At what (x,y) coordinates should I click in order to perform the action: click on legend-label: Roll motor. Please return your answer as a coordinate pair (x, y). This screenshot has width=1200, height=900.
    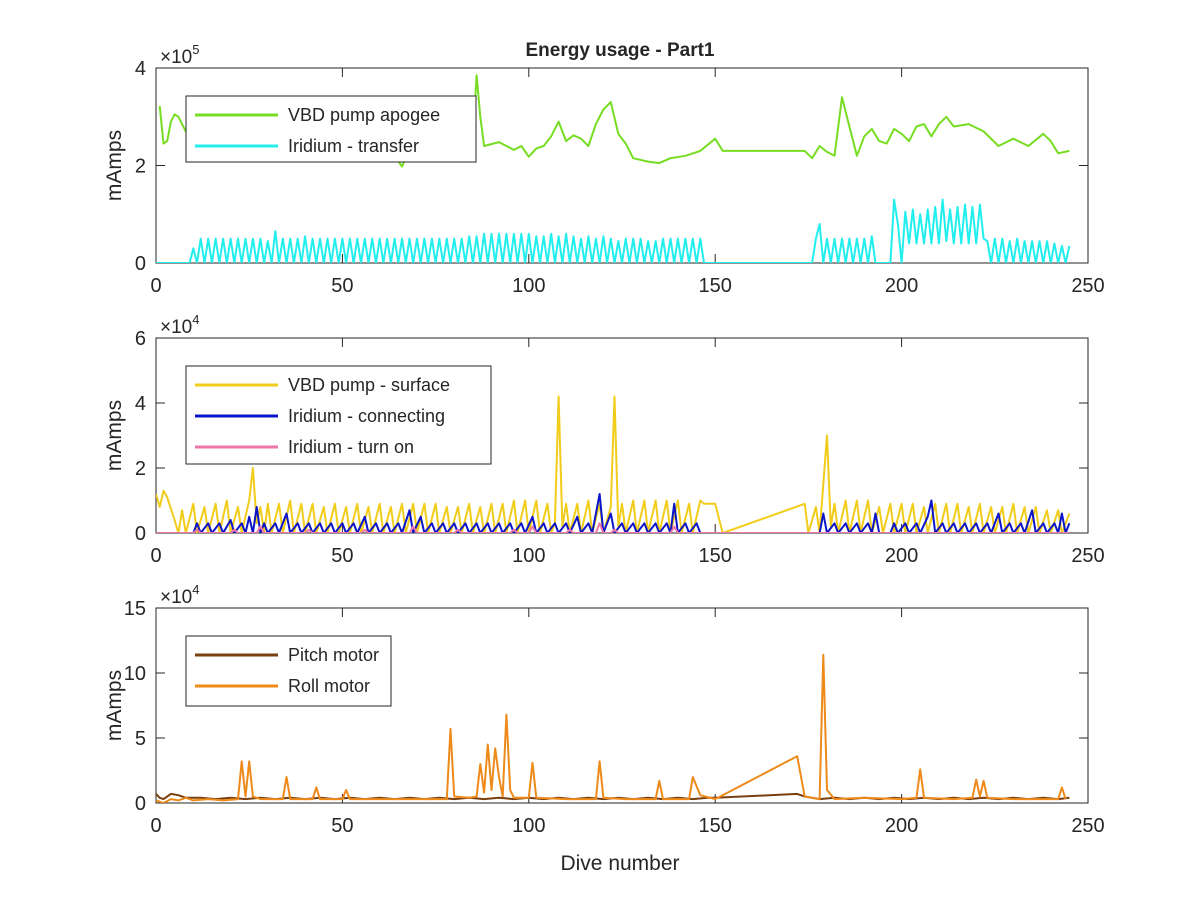
    Looking at the image, I should click on (329, 686).